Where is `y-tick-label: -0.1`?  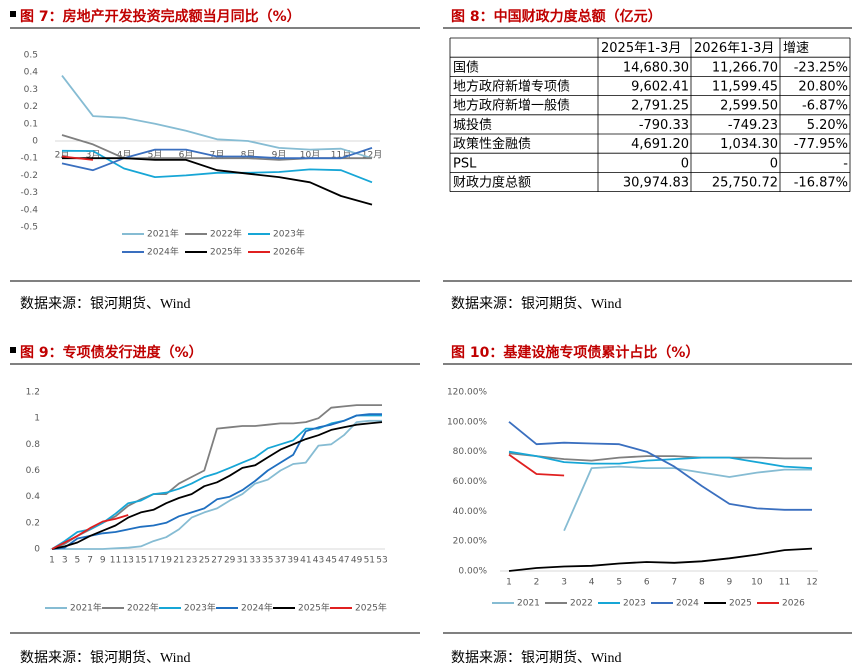
y-tick-label: -0.1 is located at coordinates (29, 159).